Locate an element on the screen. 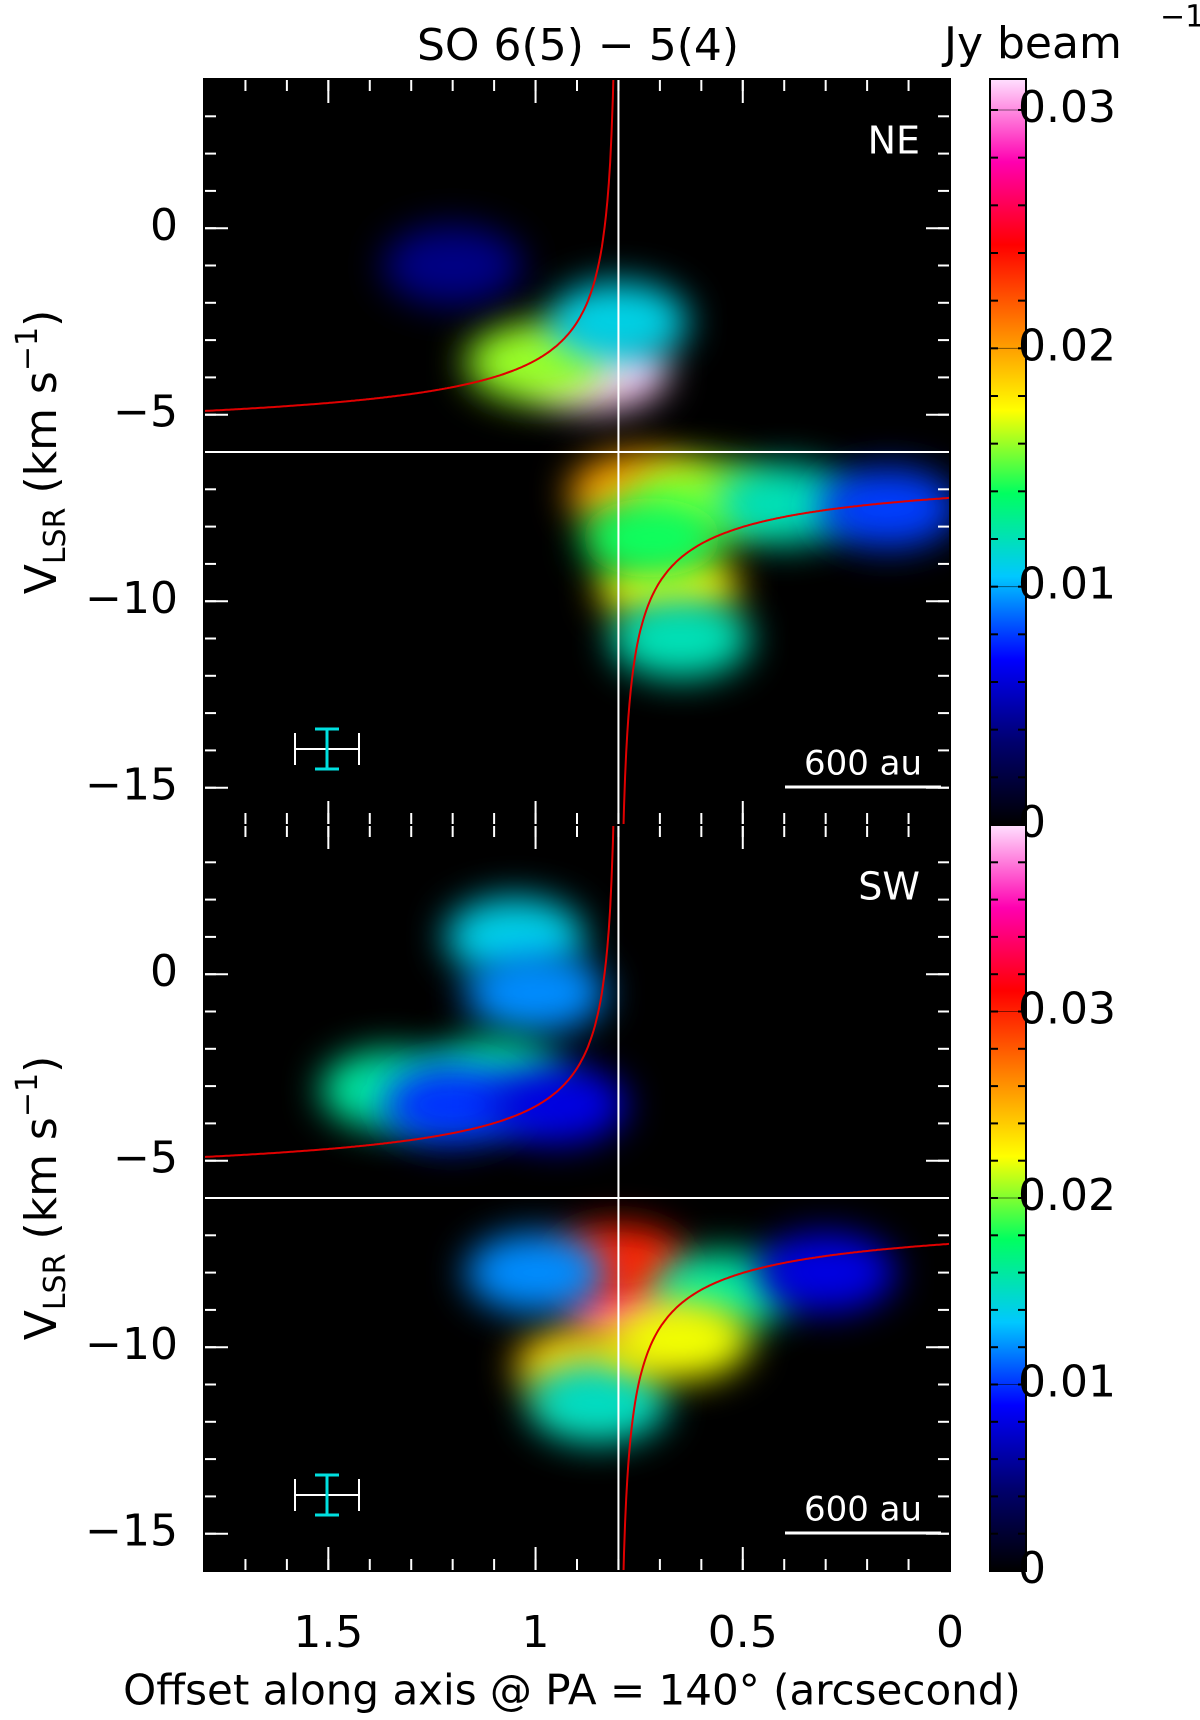 The width and height of the screenshot is (1200, 1720). x-tick-label: 1.5 is located at coordinates (328, 1632).